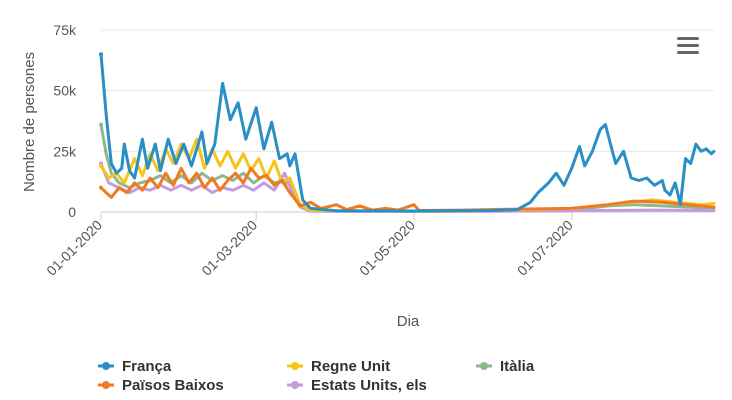 This screenshot has width=732, height=400. What do you see at coordinates (688, 46) in the screenshot?
I see `hamburger-menu-icon` at bounding box center [688, 46].